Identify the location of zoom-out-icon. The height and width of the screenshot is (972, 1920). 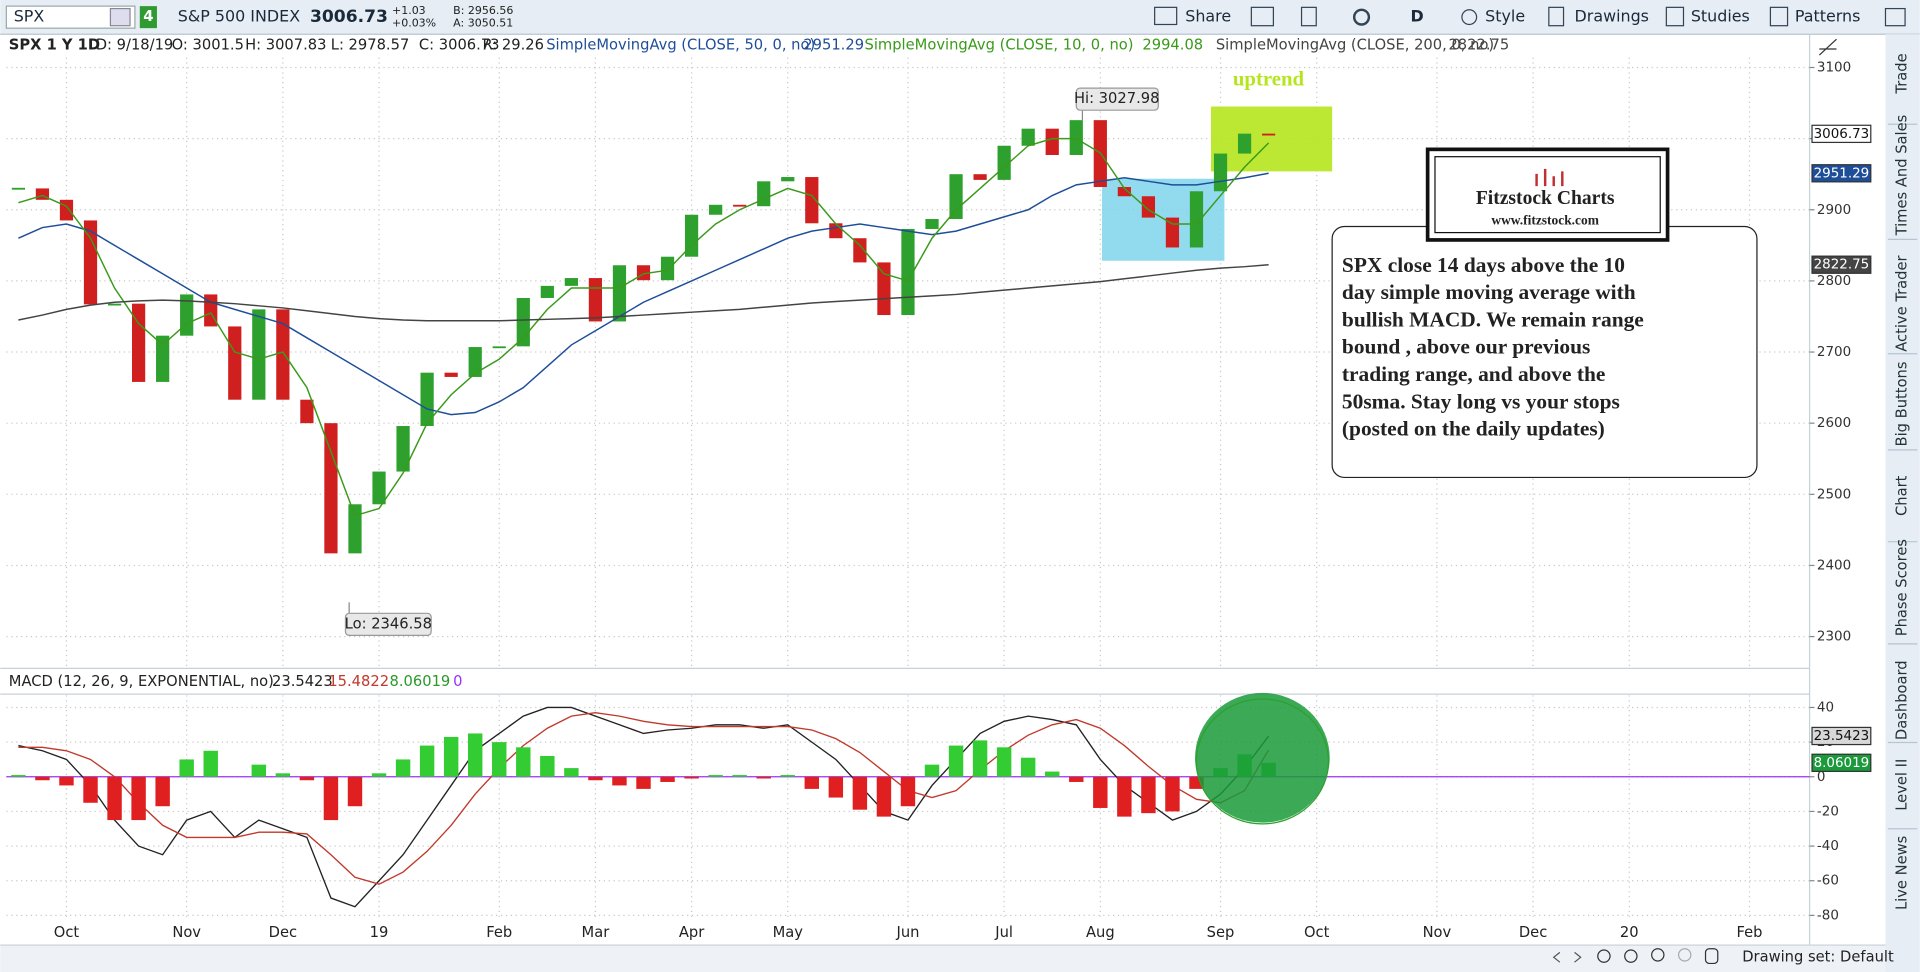
(1684, 955).